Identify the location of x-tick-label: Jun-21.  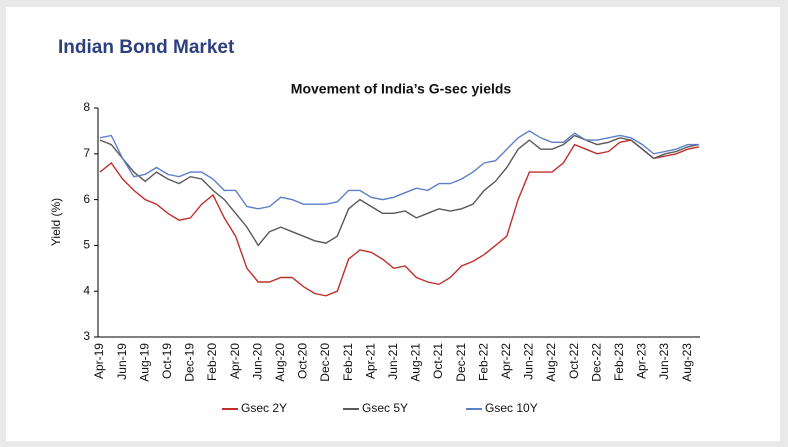
(393, 361).